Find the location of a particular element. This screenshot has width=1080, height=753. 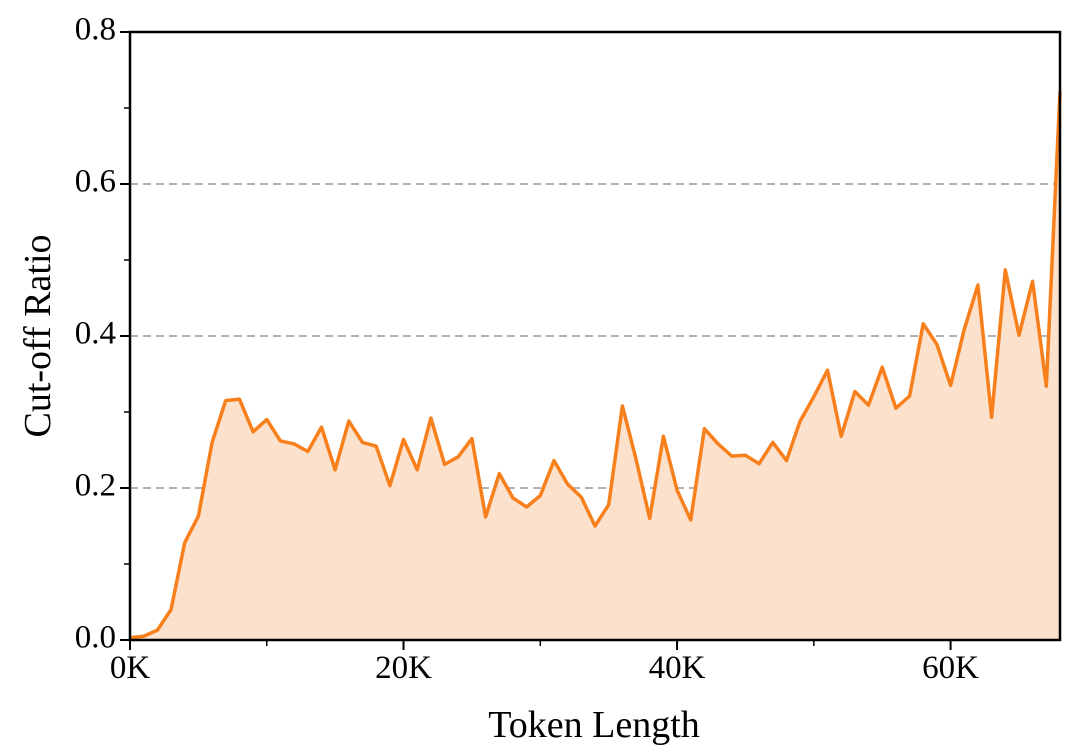

x-tick-label: 20K is located at coordinates (403, 668).